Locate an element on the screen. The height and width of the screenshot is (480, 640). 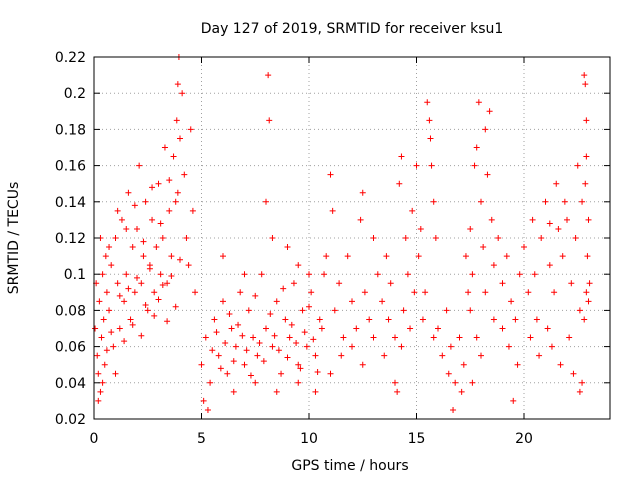
y-tick-label: 0.2 is located at coordinates (75, 94).